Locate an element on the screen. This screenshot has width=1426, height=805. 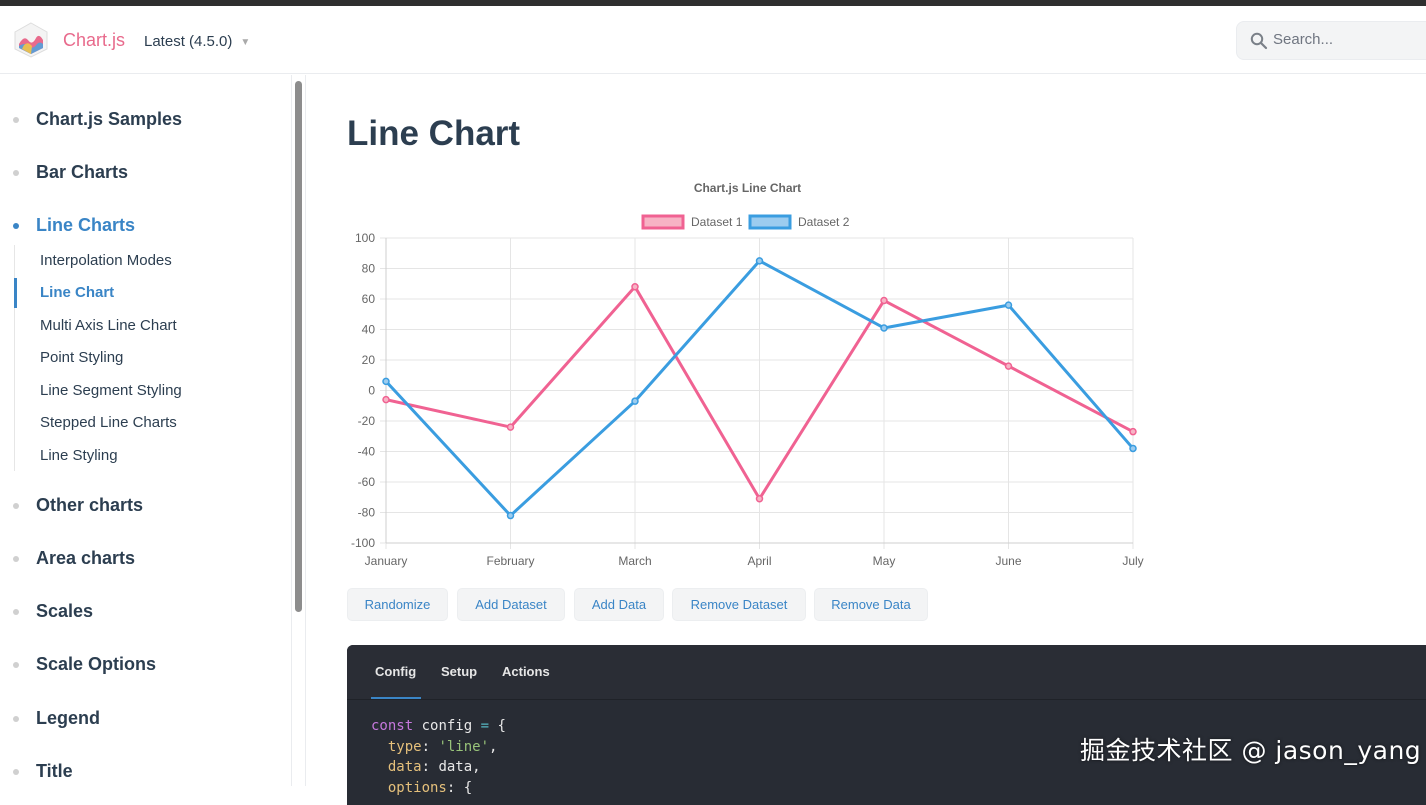
sidebar-section-label: Scale Options is located at coordinates (96, 664).